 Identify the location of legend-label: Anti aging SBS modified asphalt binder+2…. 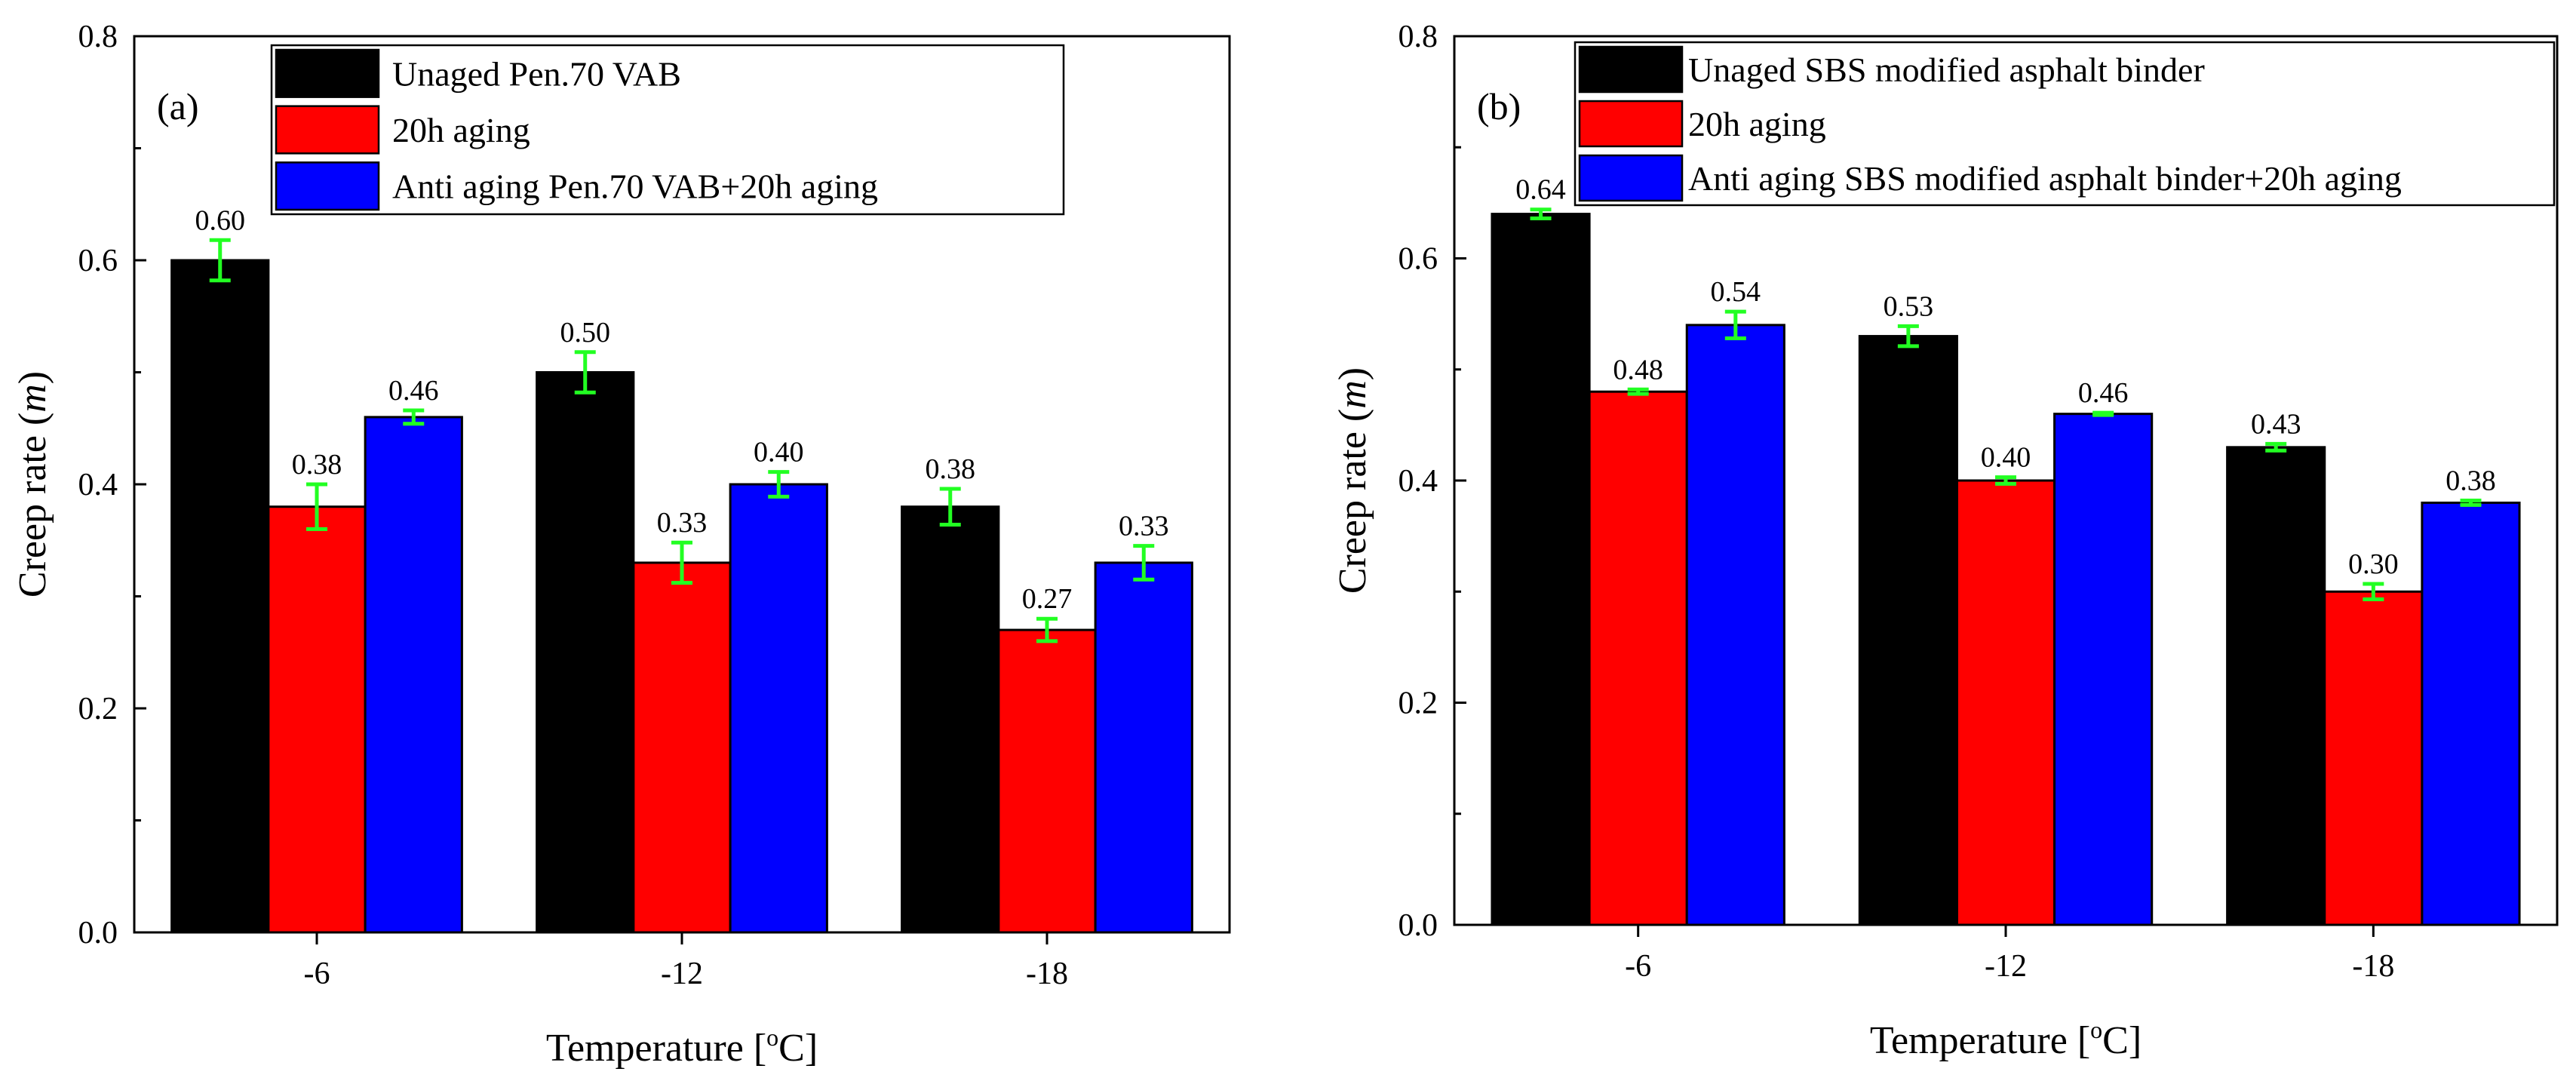
(2045, 178).